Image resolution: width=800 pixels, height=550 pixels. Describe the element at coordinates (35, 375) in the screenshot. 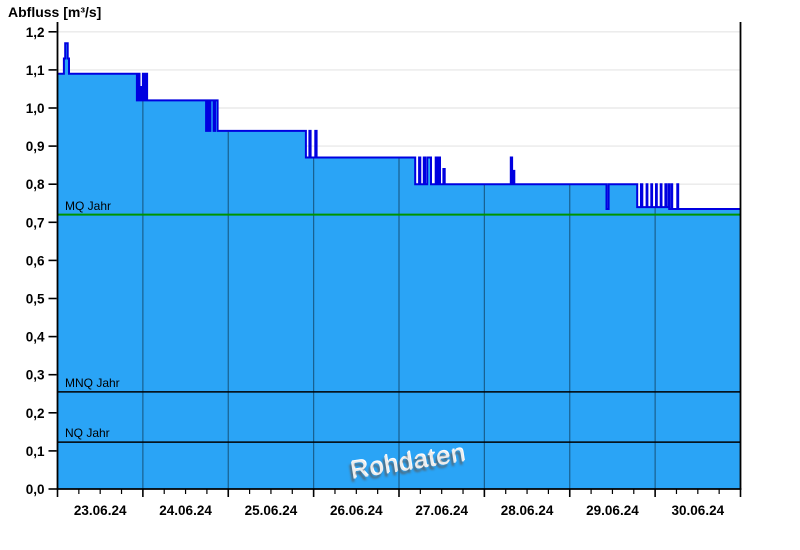

I see `y-tick-label: 0,3` at that location.